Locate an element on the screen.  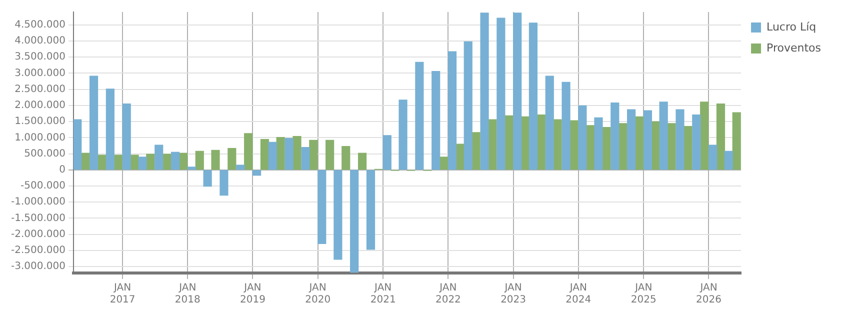
y-tick-label: -500.000 is located at coordinates (43, 186).